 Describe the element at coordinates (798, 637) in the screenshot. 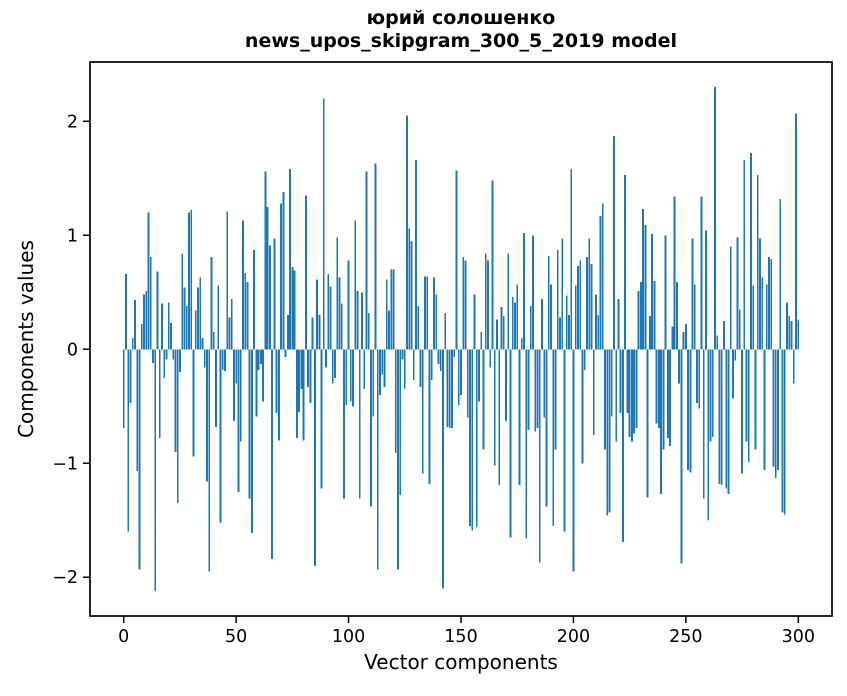

I see `x-tick-label: 300` at that location.